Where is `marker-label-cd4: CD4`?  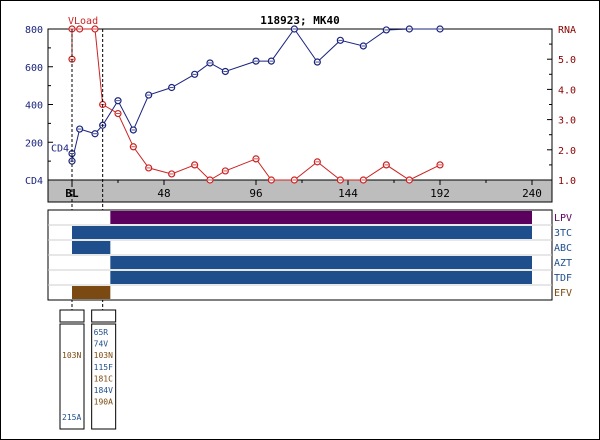
marker-label-cd4: CD4 is located at coordinates (60, 149).